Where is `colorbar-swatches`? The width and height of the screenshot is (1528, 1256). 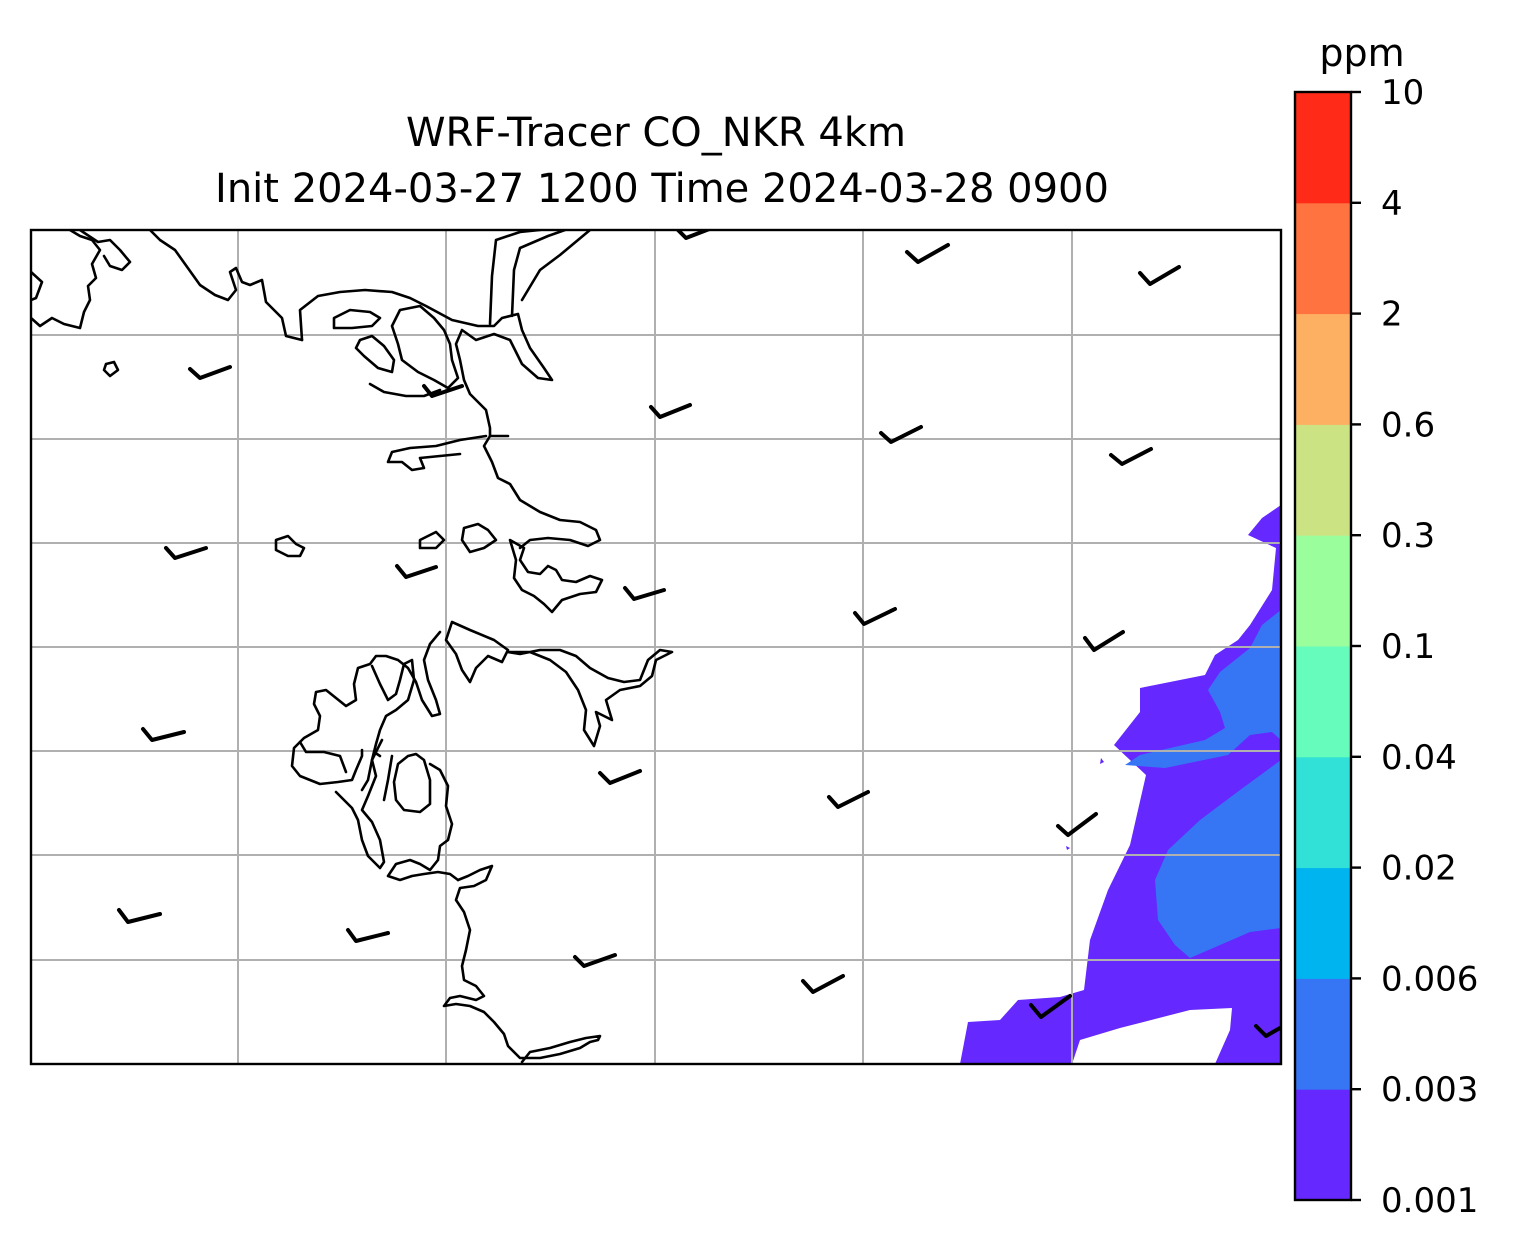
colorbar-swatches is located at coordinates (1323, 646).